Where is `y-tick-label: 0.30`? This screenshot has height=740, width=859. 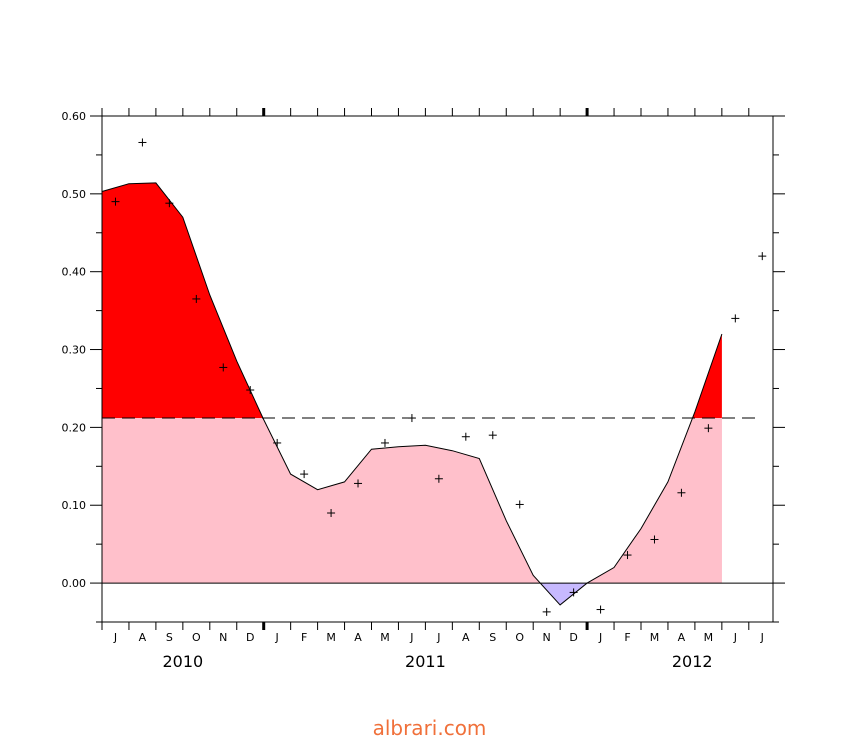
y-tick-label: 0.30 is located at coordinates (74, 350).